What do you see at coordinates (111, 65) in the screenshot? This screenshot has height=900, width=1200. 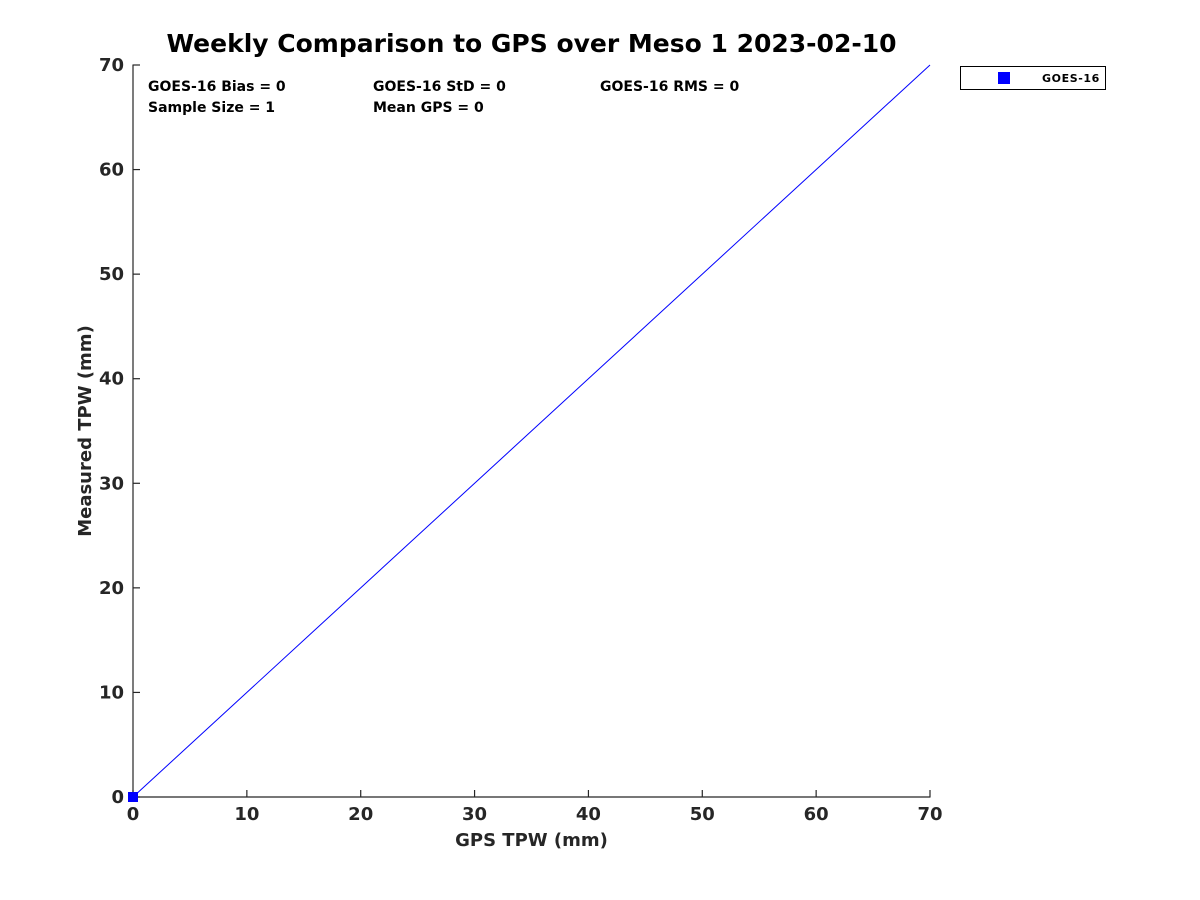 I see `y-tick-label: 70` at bounding box center [111, 65].